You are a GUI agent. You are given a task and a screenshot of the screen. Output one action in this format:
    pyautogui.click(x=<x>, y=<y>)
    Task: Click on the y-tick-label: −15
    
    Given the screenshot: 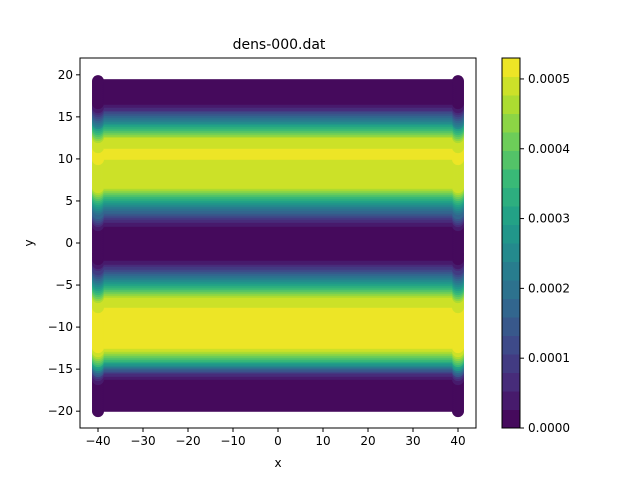 What is the action you would take?
    pyautogui.click(x=60, y=369)
    